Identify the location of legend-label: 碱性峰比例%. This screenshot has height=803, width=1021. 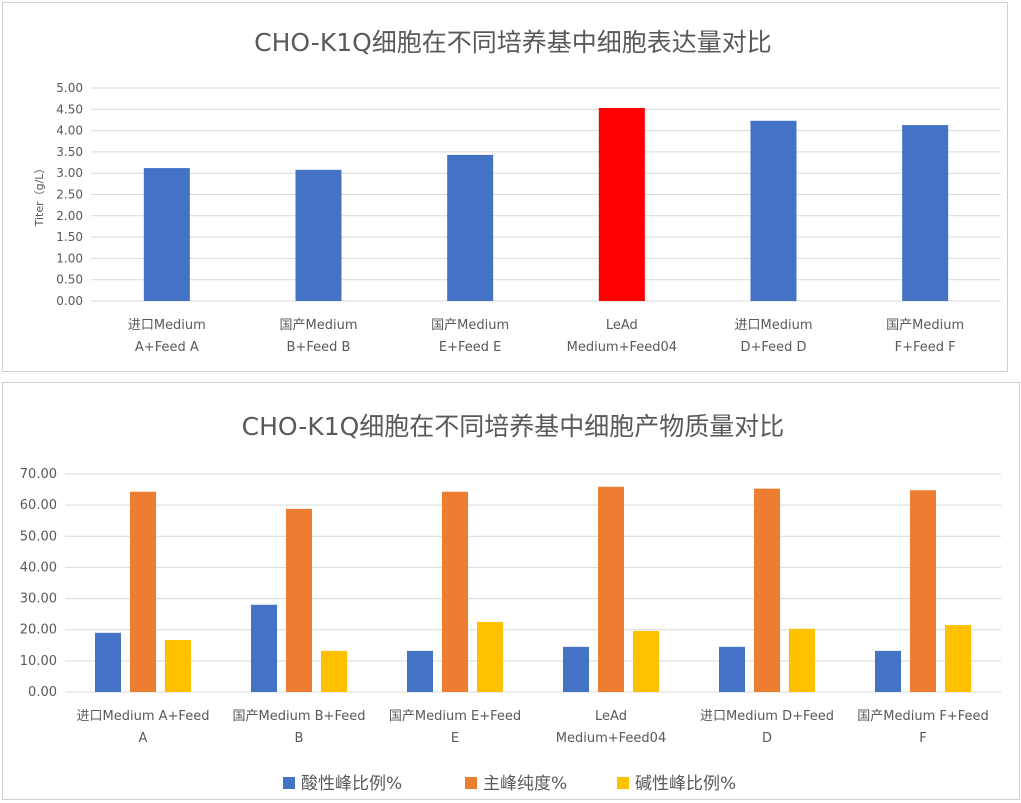
(685, 784).